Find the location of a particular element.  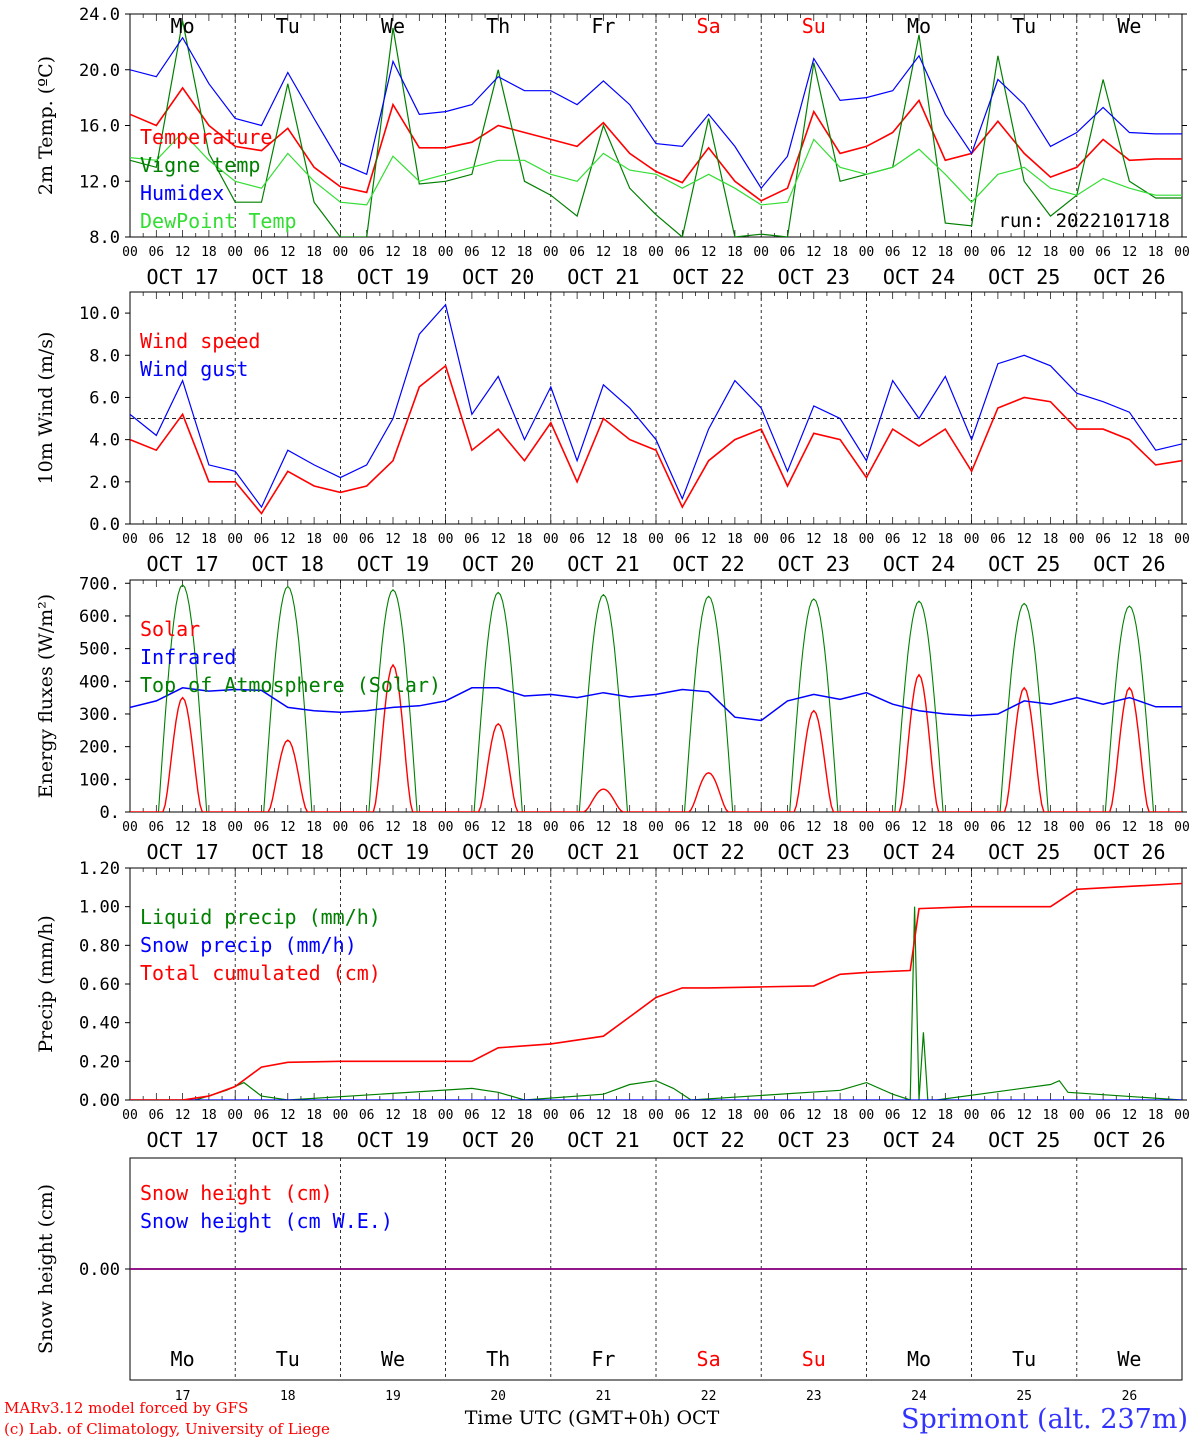

series-line-green is located at coordinates (656, 1003).